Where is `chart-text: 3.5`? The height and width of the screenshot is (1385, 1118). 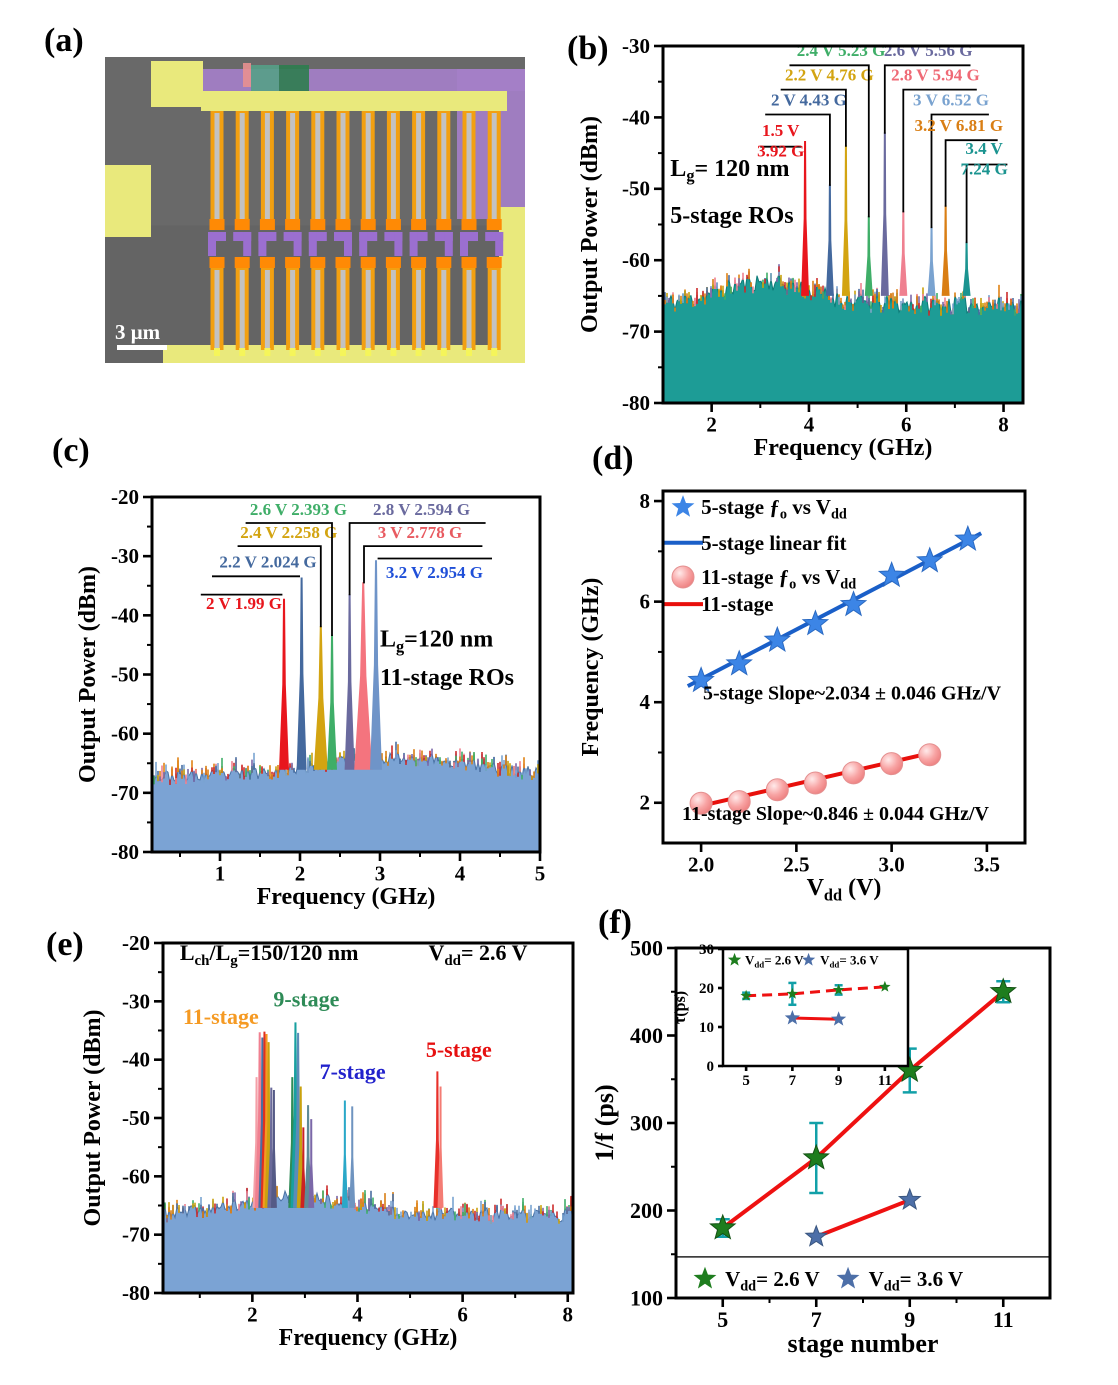
chart-text: 3.5 is located at coordinates (987, 864).